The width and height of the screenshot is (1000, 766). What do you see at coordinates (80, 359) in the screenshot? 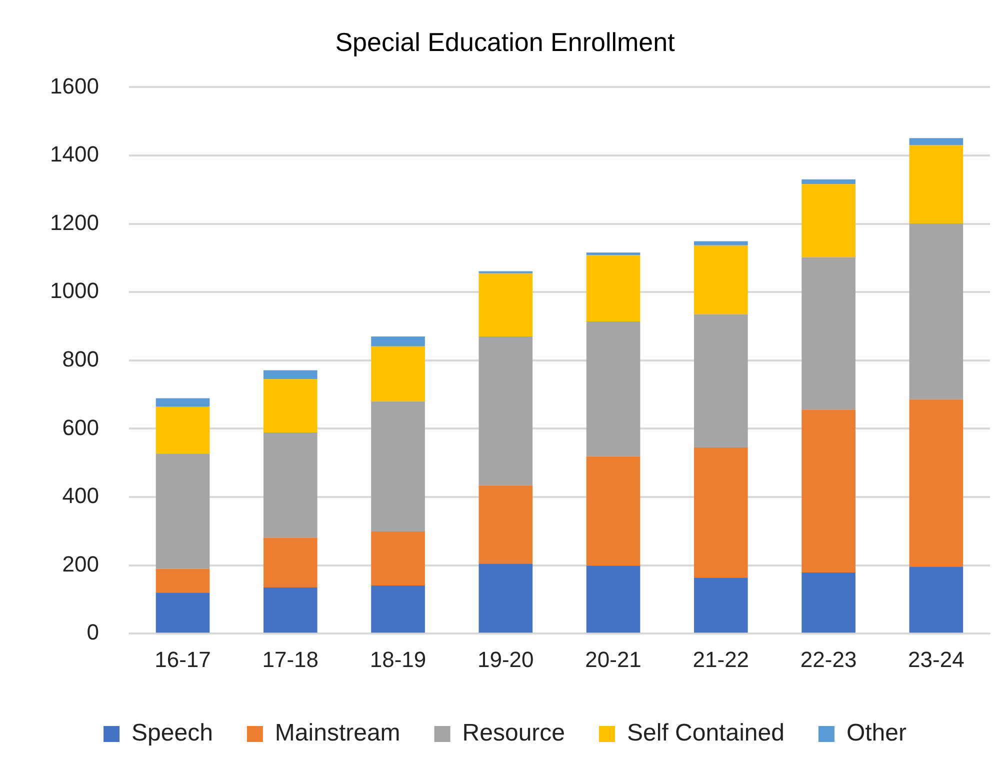
I see `y-tick-label: 800` at bounding box center [80, 359].